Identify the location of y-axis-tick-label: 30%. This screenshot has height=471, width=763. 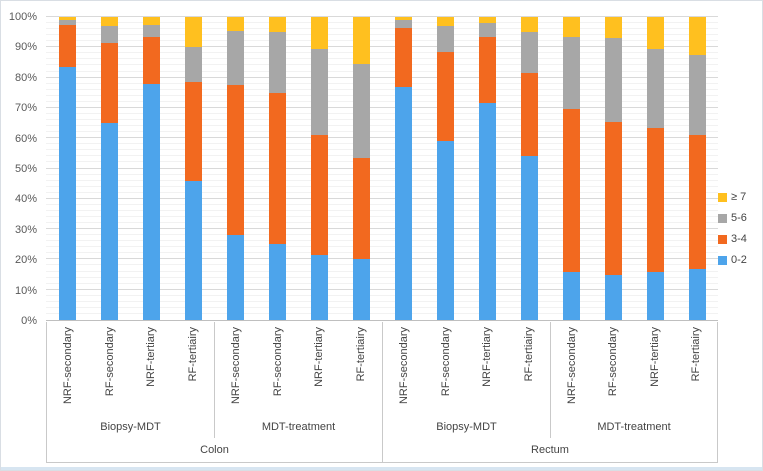
(25, 229).